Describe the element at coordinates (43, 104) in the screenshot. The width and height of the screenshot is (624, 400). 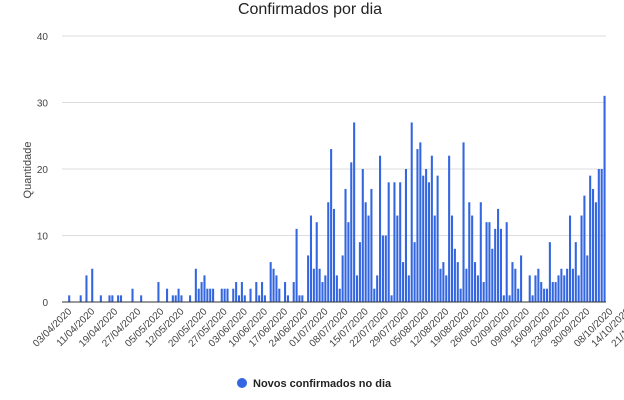
I see `y-tick-label: 30` at that location.